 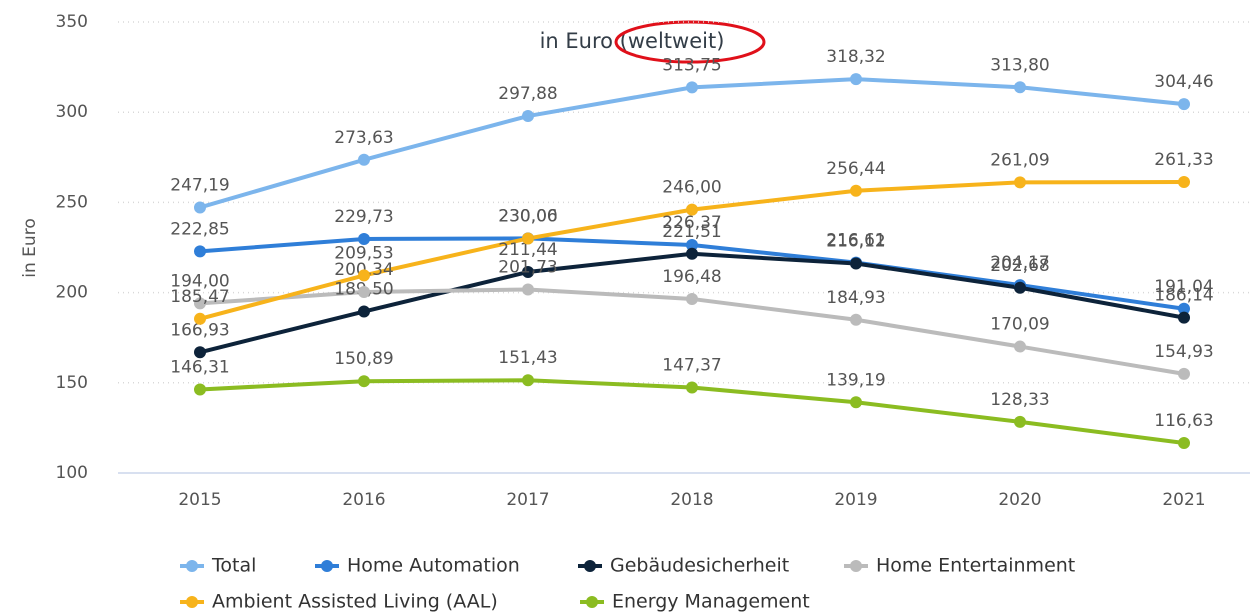 I want to click on data-label: 196,48, so click(x=691, y=277).